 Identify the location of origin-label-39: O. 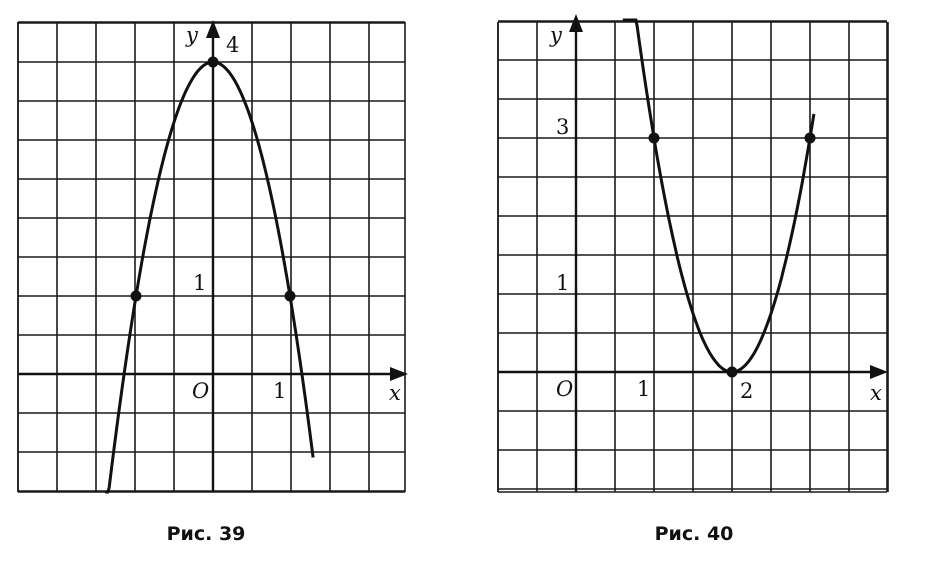
(200, 391).